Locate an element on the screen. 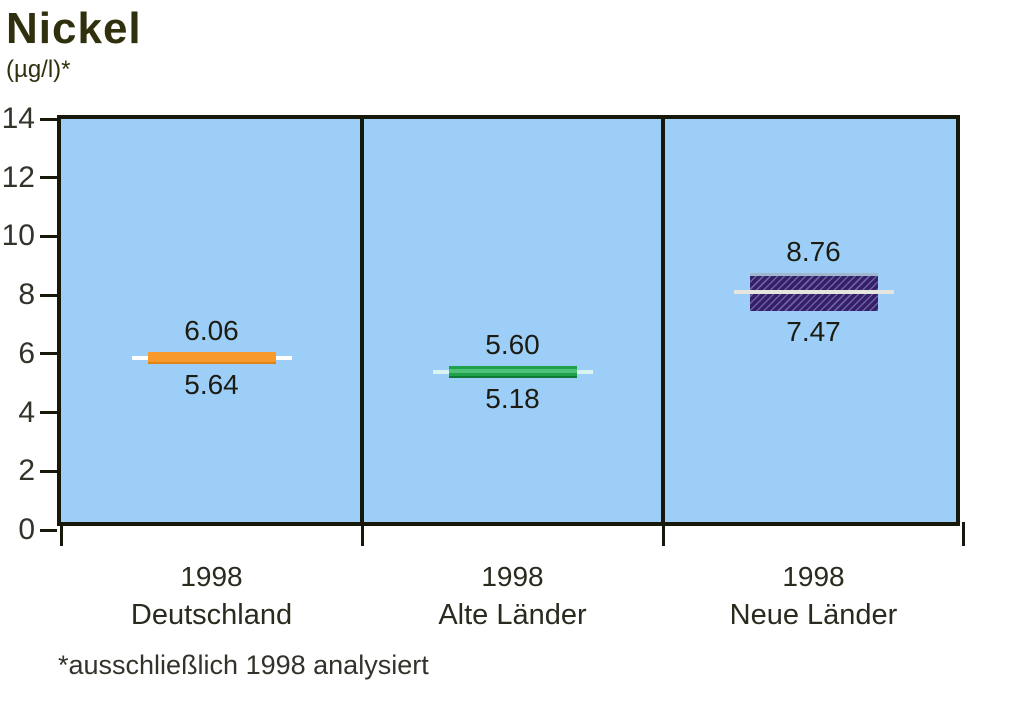 This screenshot has height=708, width=1024. chart-footnote: *ausschließlich 1998 analysiert is located at coordinates (243, 665).